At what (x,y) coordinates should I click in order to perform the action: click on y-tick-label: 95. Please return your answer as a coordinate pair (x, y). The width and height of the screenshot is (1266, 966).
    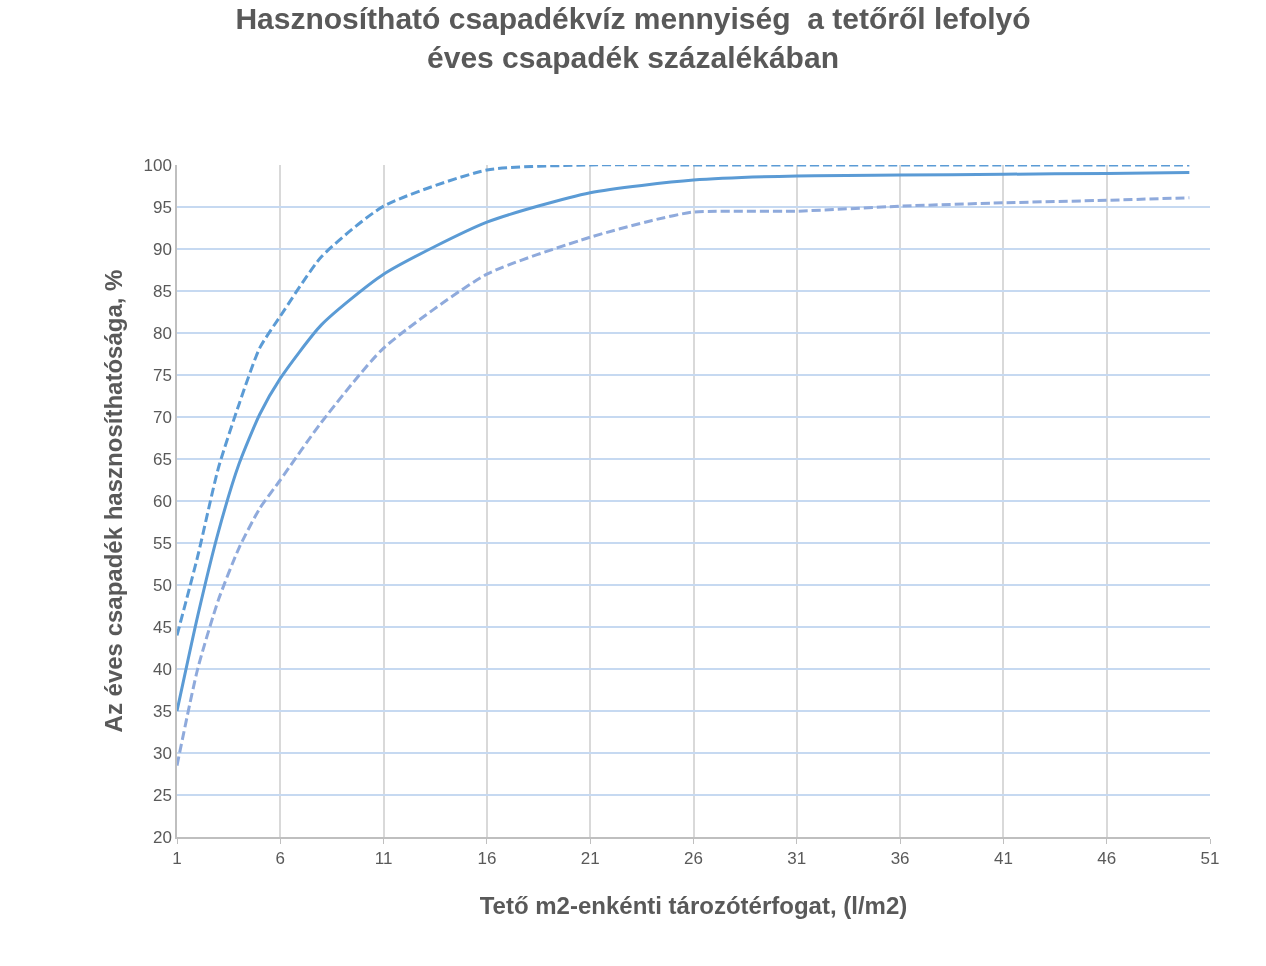
    Looking at the image, I should click on (162, 207).